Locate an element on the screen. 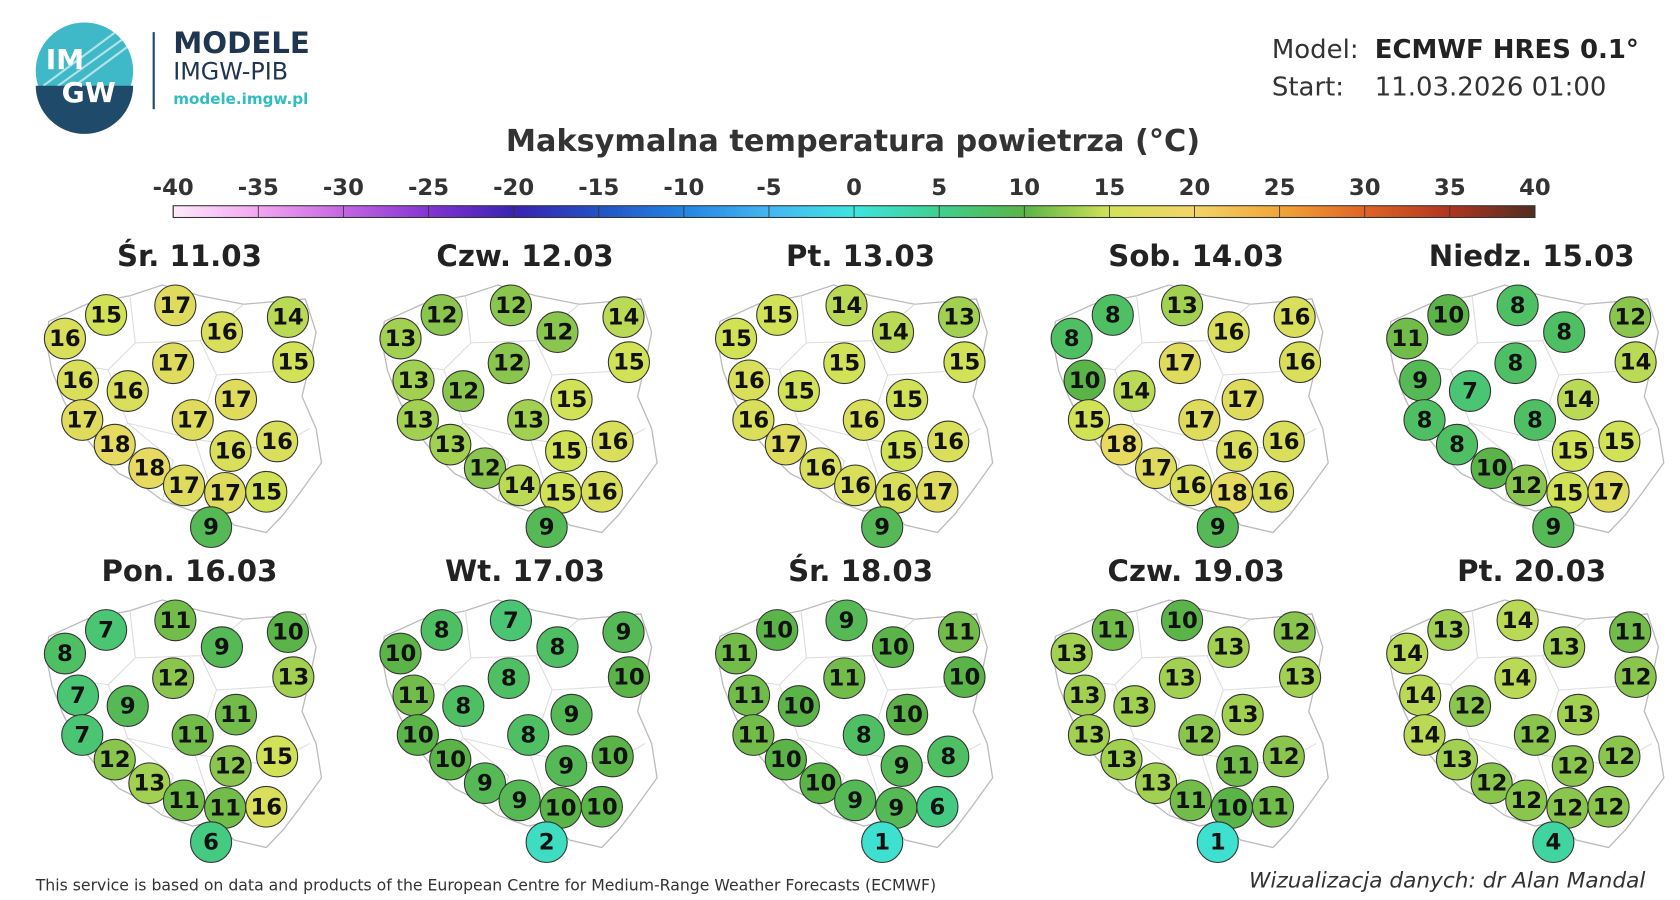 The image size is (1680, 900). model: ECMWF HRES 0.1° is located at coordinates (1507, 50).